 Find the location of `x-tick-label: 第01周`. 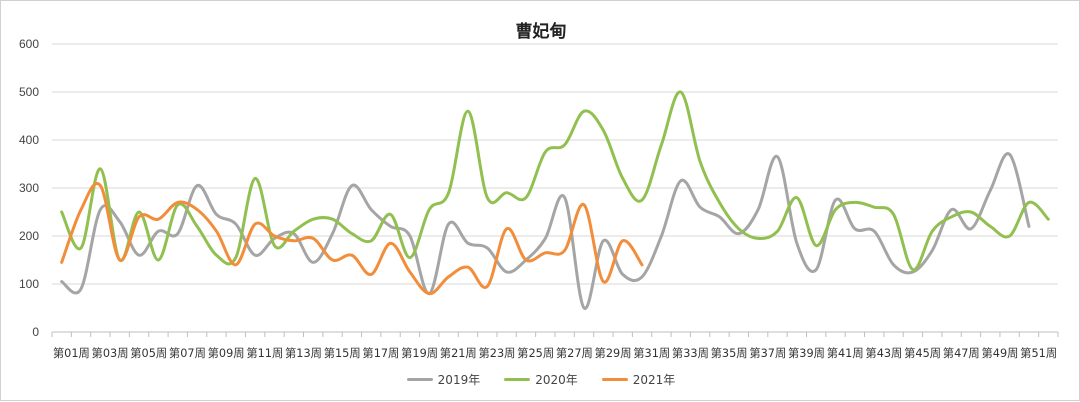

x-tick-label: 第01周 is located at coordinates (71, 353).